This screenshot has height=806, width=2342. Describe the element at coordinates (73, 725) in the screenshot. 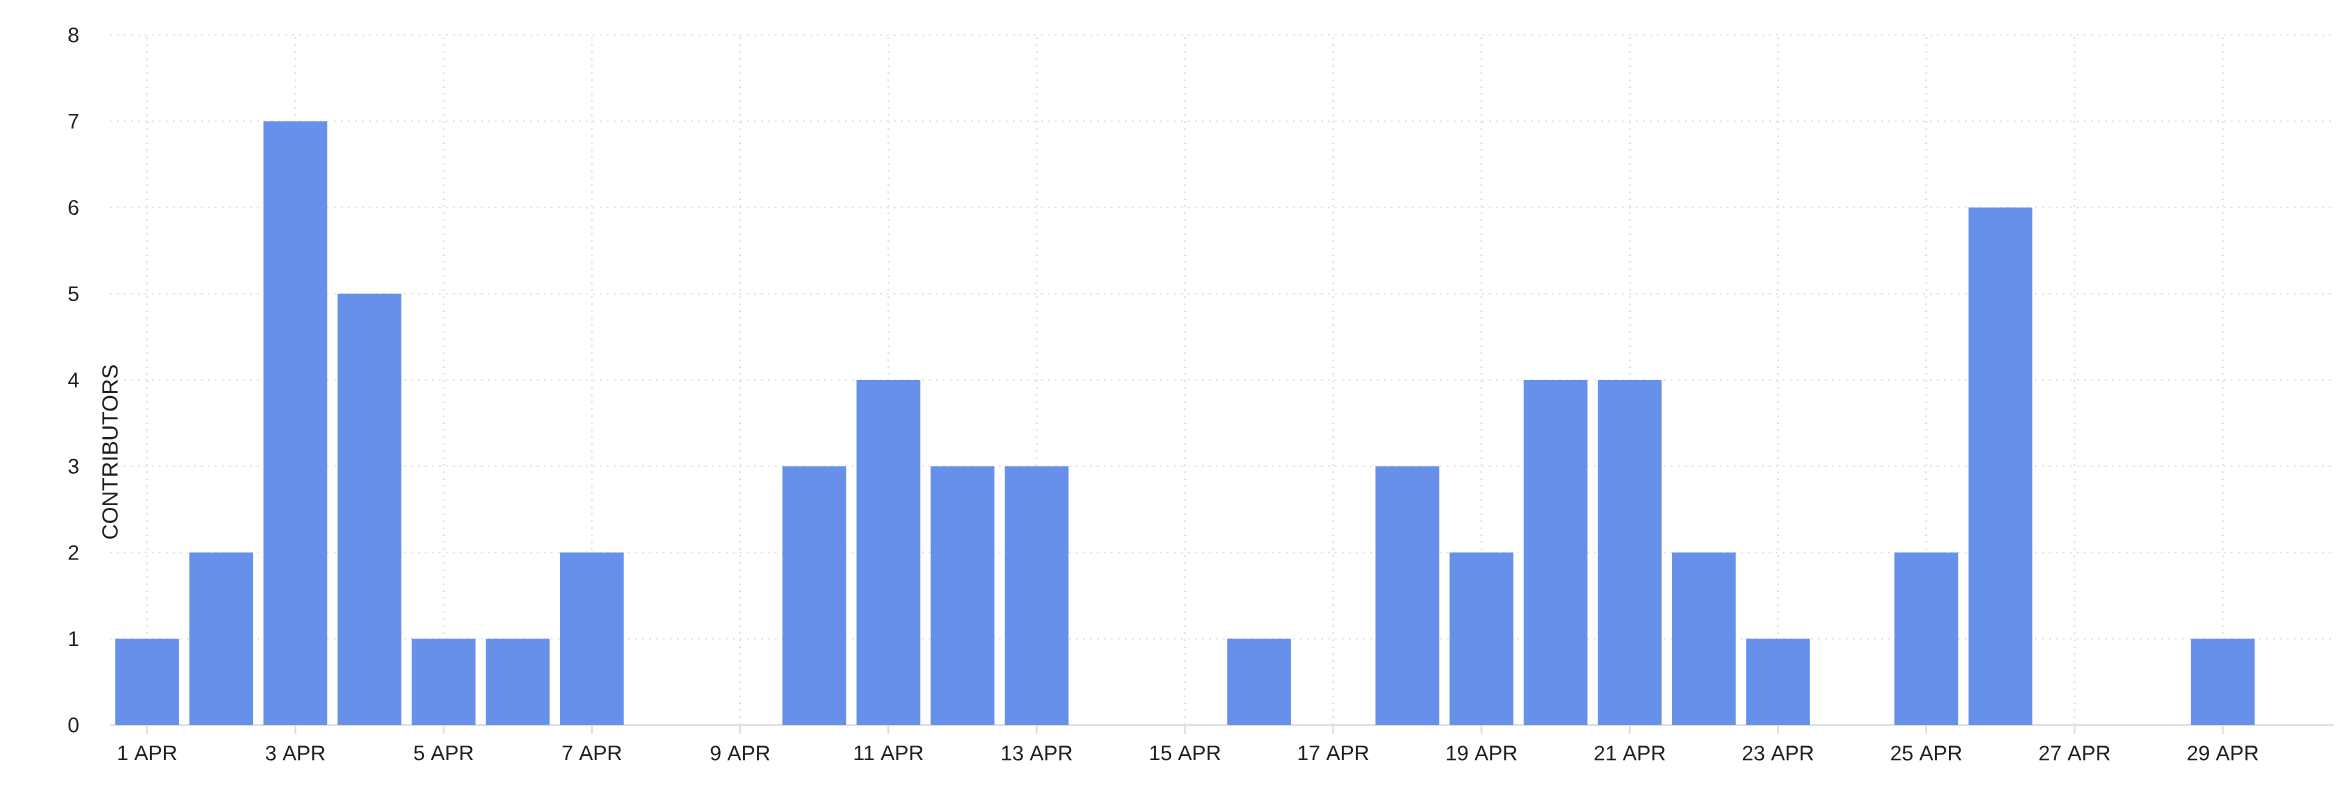

I see `y-tick-label: 0` at that location.